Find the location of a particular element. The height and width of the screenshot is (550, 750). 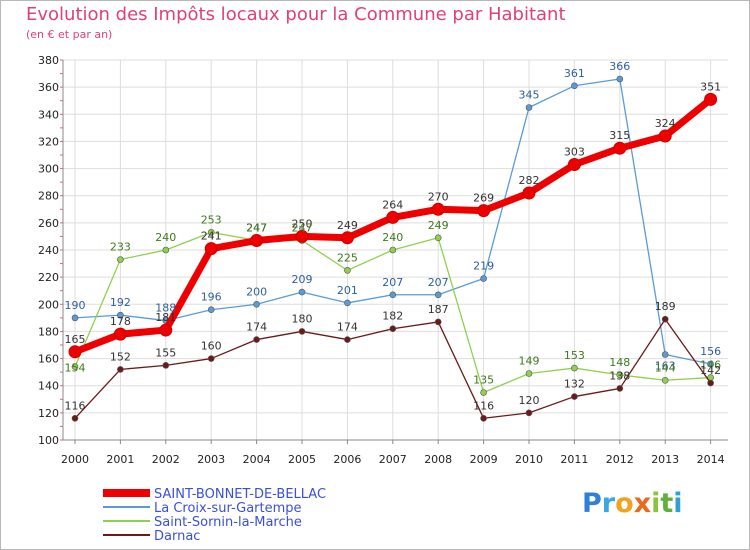

y-tick-label: 380 is located at coordinates (48, 60).